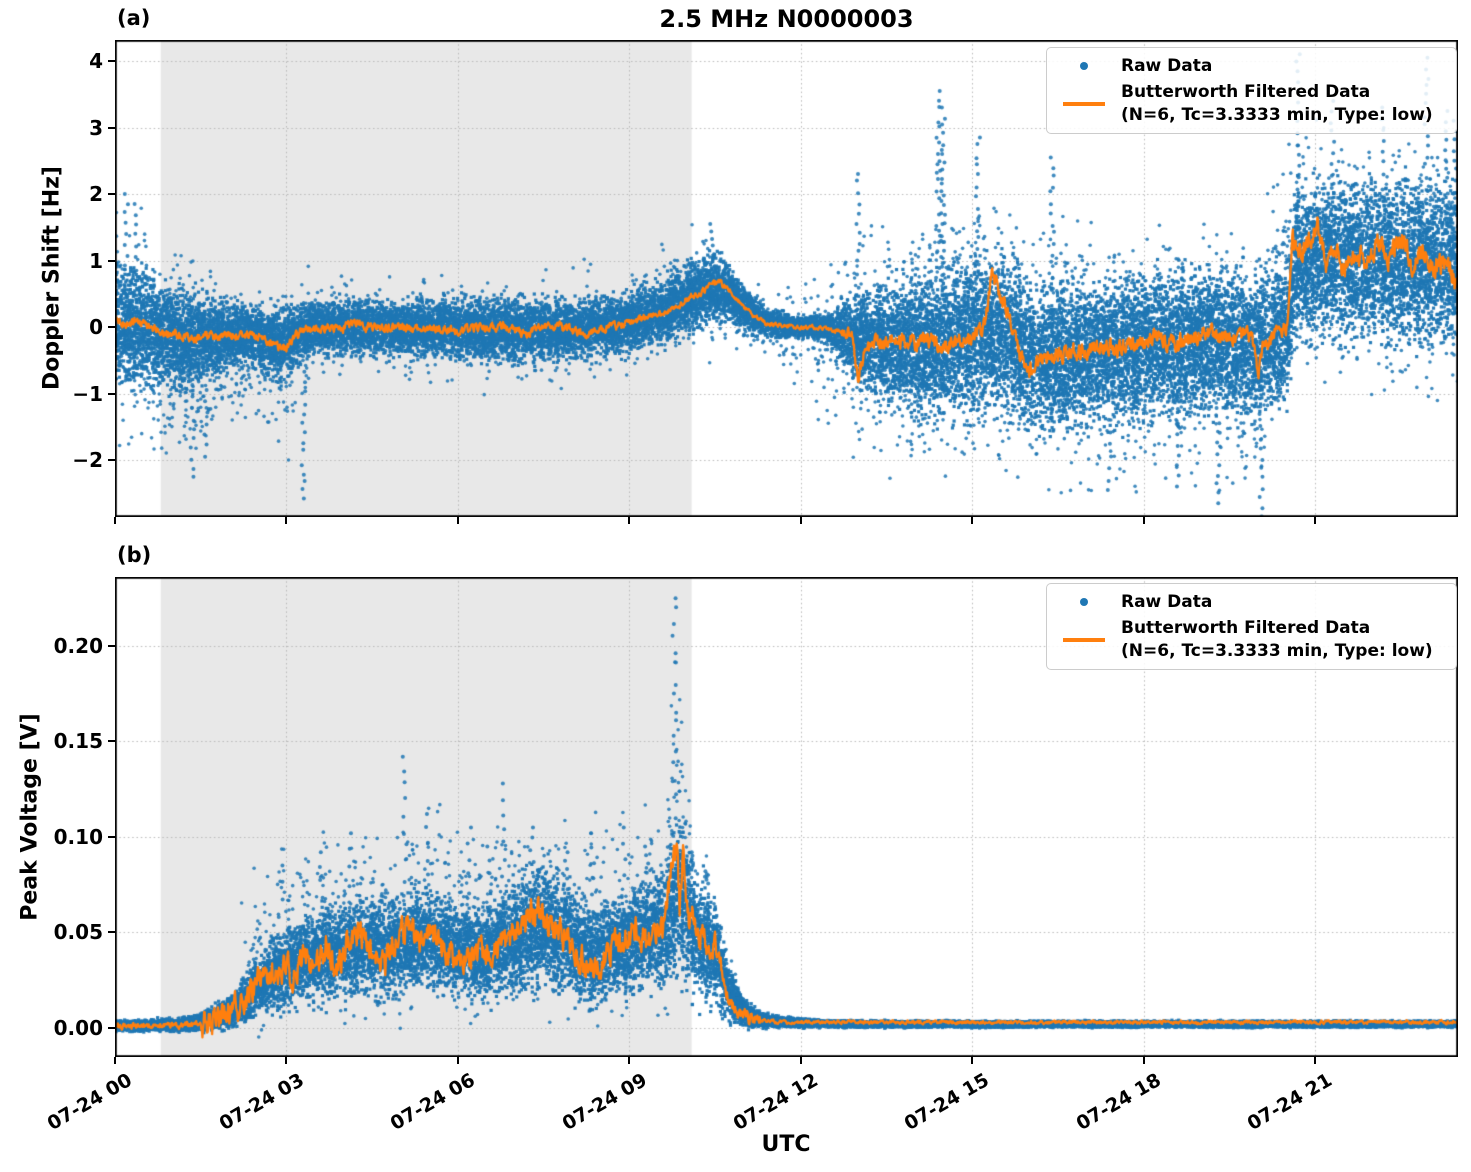 This screenshot has height=1172, width=1471. I want to click on y-tick-label: −1, so click(87, 393).